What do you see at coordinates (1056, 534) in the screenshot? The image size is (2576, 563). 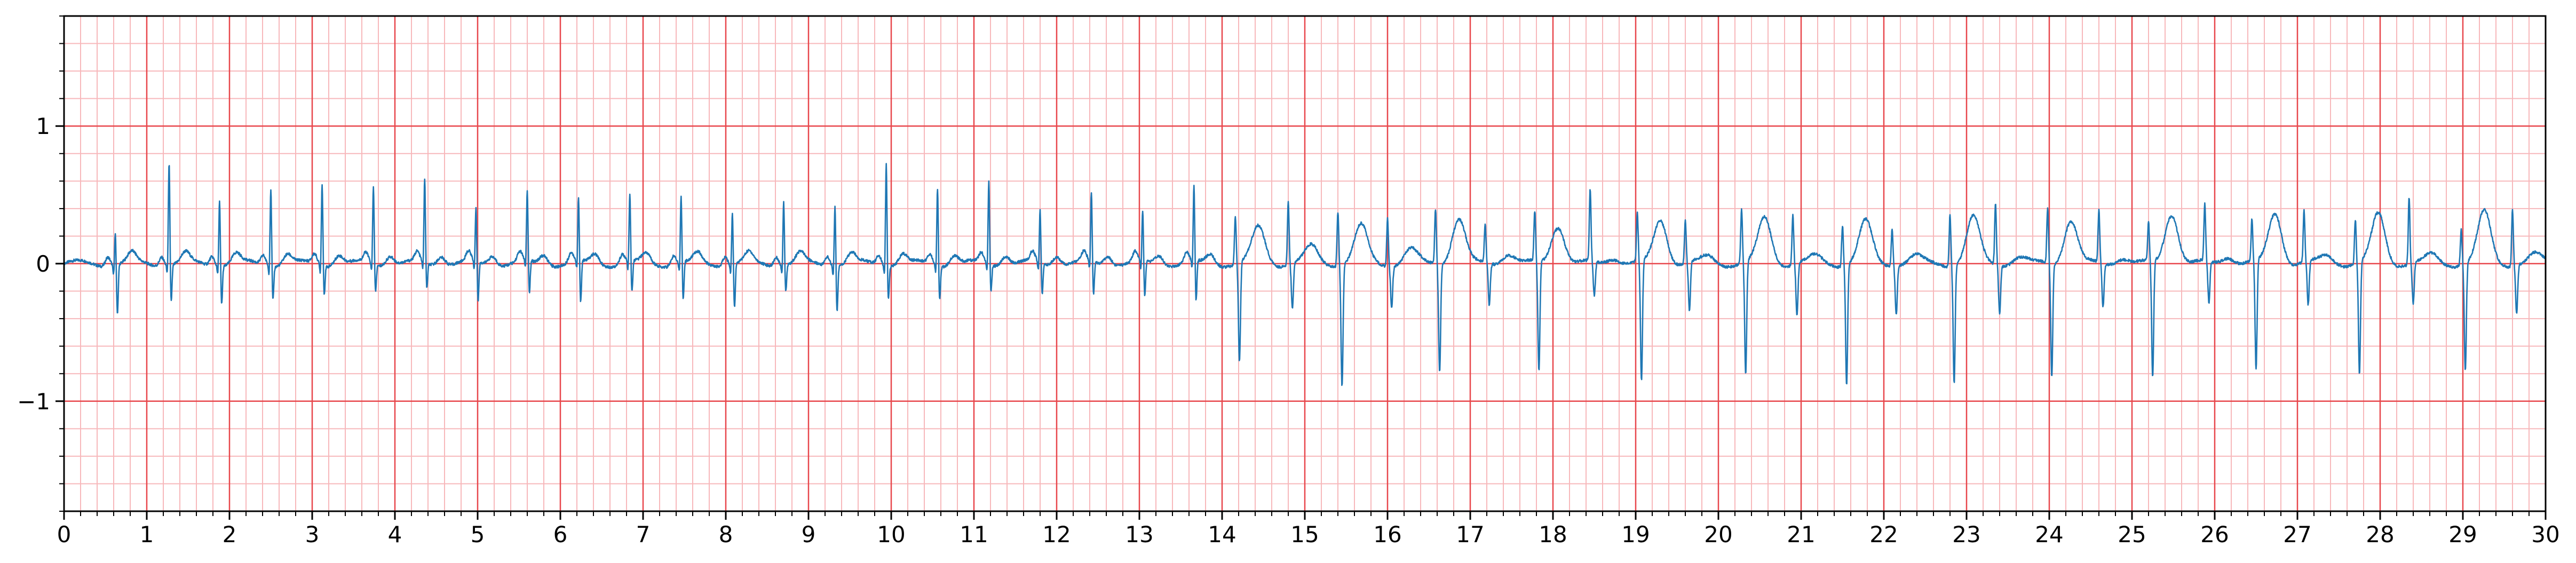 I see `x-tick-label: 12` at bounding box center [1056, 534].